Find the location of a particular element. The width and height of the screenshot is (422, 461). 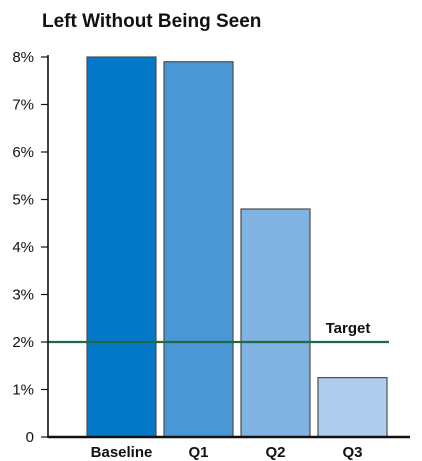

x-tick-label: Q2 is located at coordinates (275, 452).